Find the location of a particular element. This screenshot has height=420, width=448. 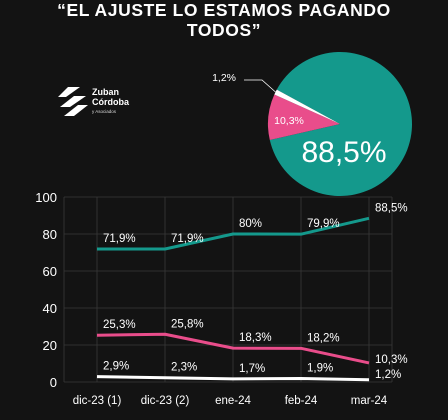

y-tick-label: 40 is located at coordinates (50, 308).